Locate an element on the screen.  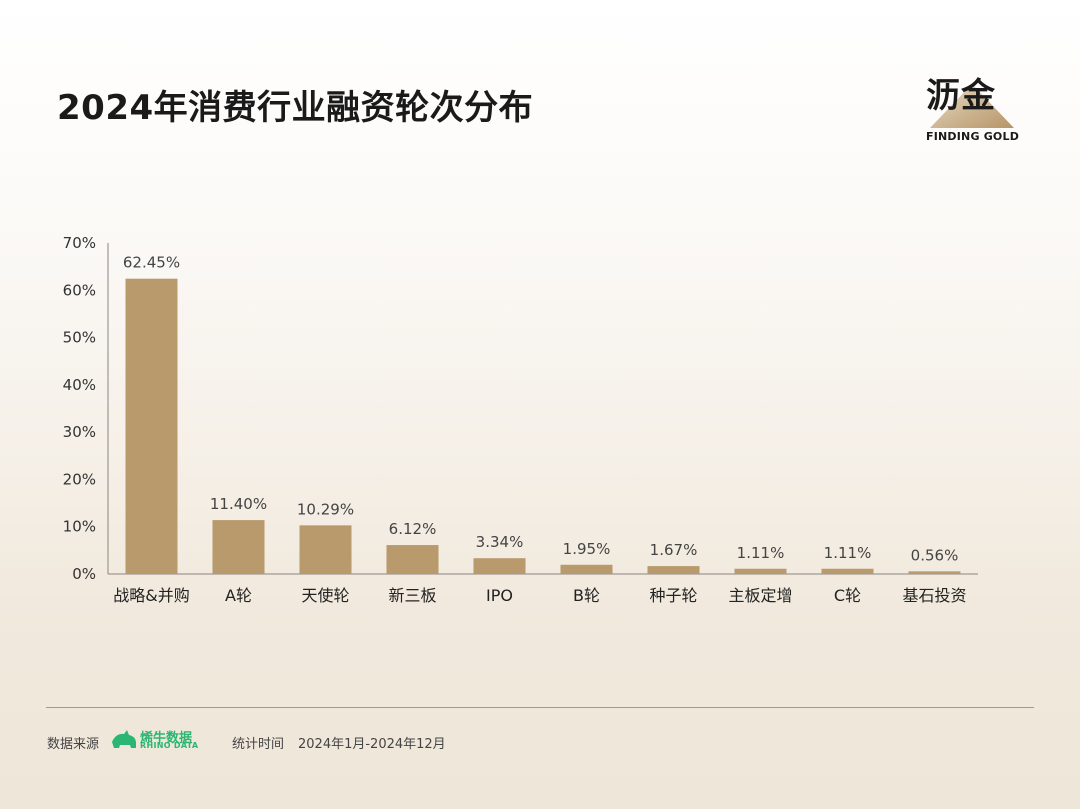
logo-name: 沥金 is located at coordinates (961, 96).